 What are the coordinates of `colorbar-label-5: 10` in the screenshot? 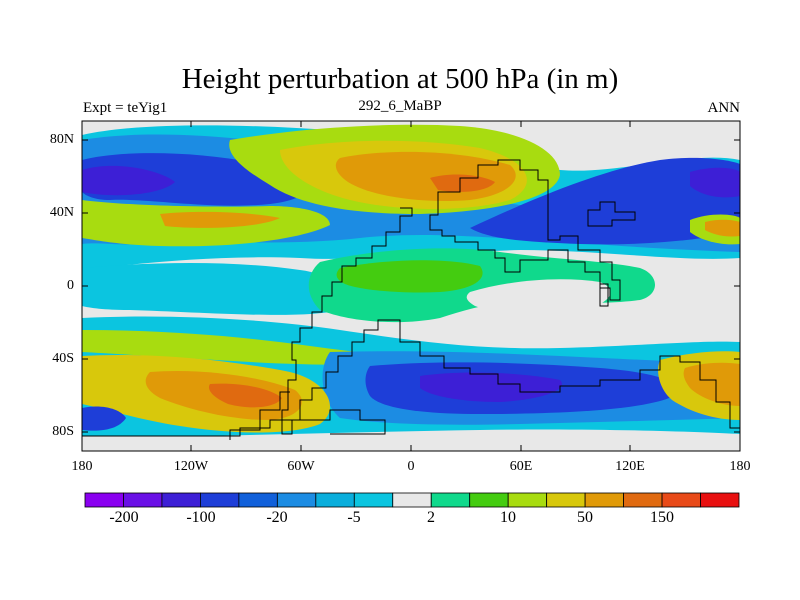 It's located at (508, 517).